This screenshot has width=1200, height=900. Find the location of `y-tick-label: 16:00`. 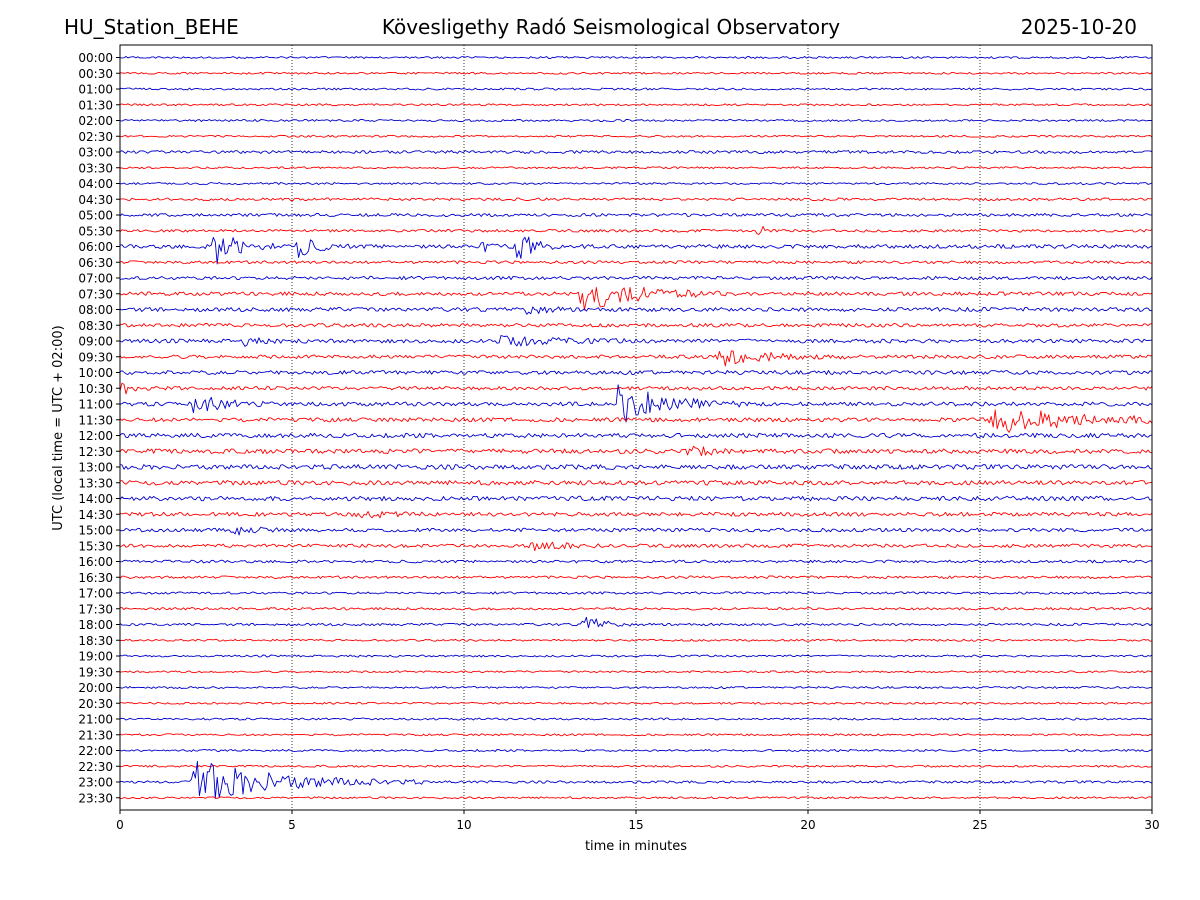

y-tick-label: 16:00 is located at coordinates (95, 562).